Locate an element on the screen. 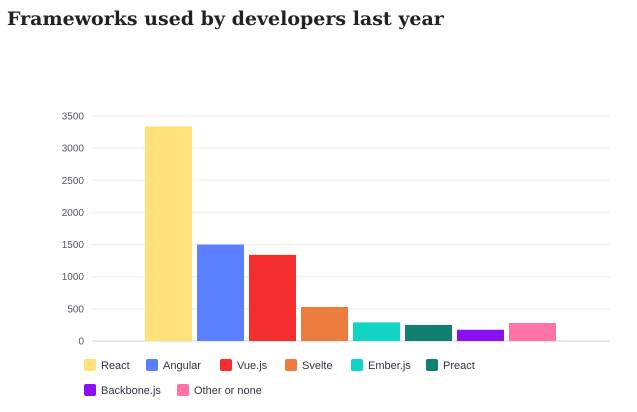 Image resolution: width=637 pixels, height=412 pixels. y-tick-label: 0 is located at coordinates (81, 342).